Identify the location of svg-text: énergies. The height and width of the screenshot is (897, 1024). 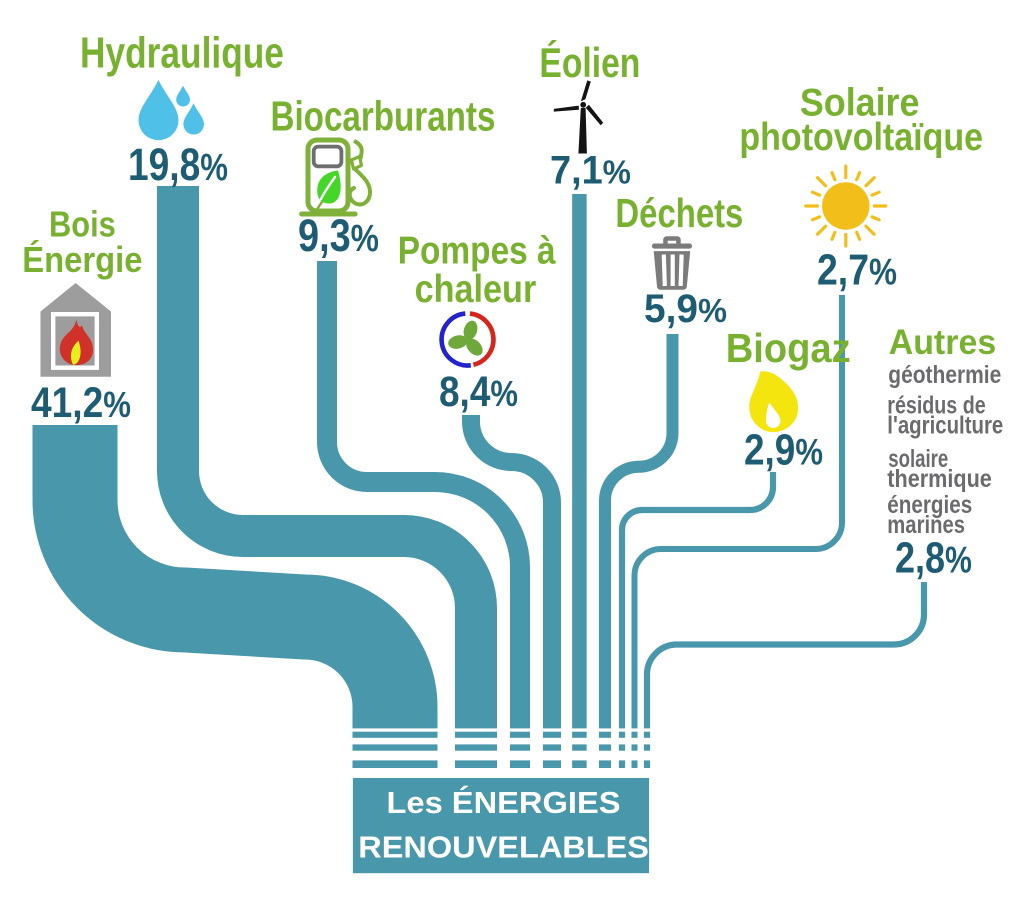
(929, 504).